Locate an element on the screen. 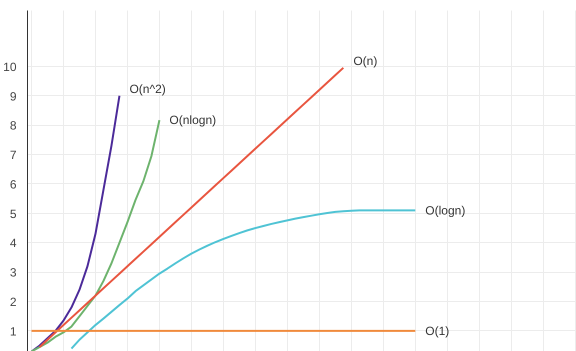 The height and width of the screenshot is (351, 576). y-tick-label: 3 is located at coordinates (13, 273).